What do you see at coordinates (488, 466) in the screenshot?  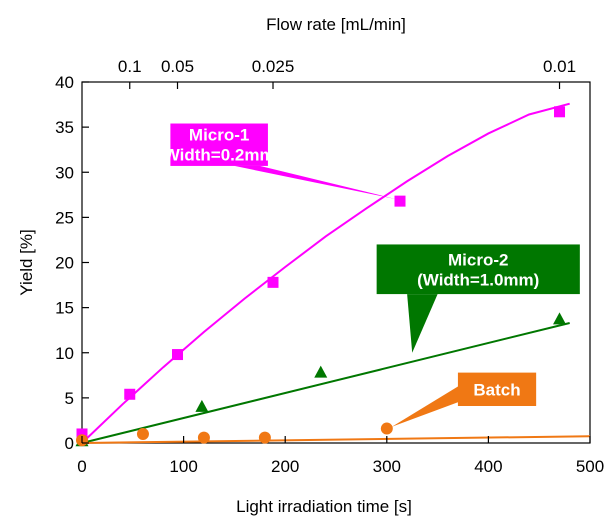 I see `x-tick-label: 400` at bounding box center [488, 466].